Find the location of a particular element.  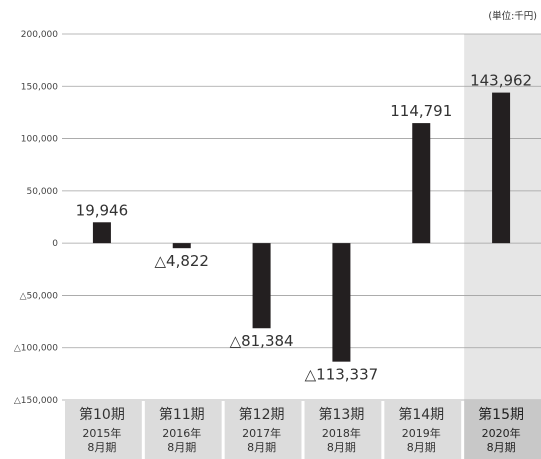

unit-label: (単位:千円) is located at coordinates (512, 16).